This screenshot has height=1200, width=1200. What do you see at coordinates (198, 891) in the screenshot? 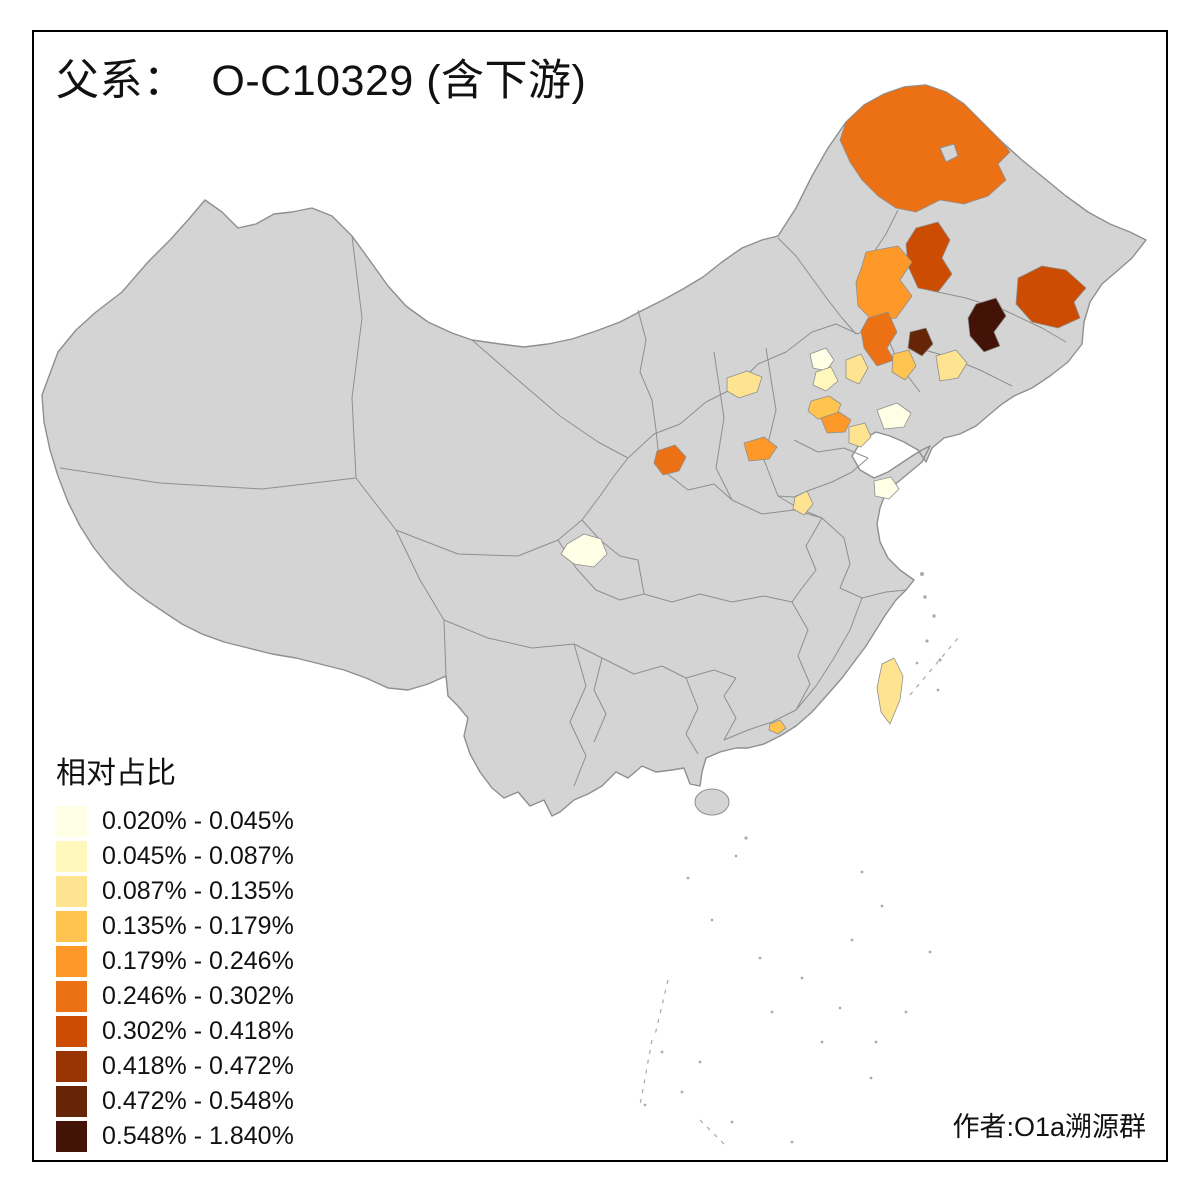
I see `legend-label: 0.087% - 0.135%` at bounding box center [198, 891].